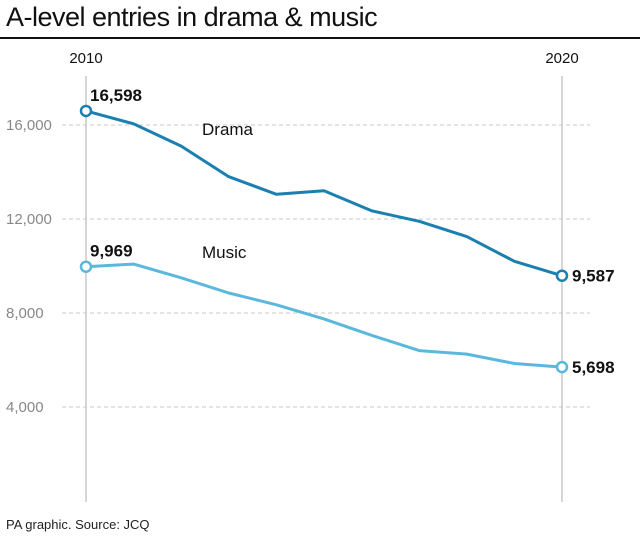 This screenshot has width=640, height=542. Describe the element at coordinates (593, 276) in the screenshot. I see `data-label-end-drama: 9,587` at that location.